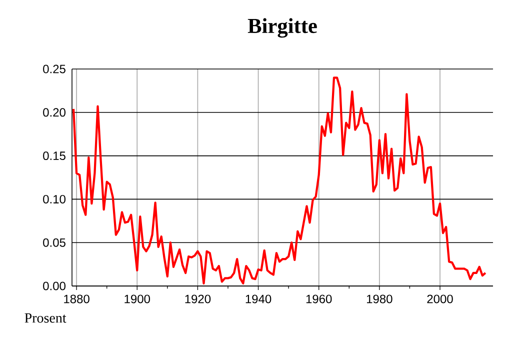  I want to click on y-tick-label: 0.25, so click(54, 69).